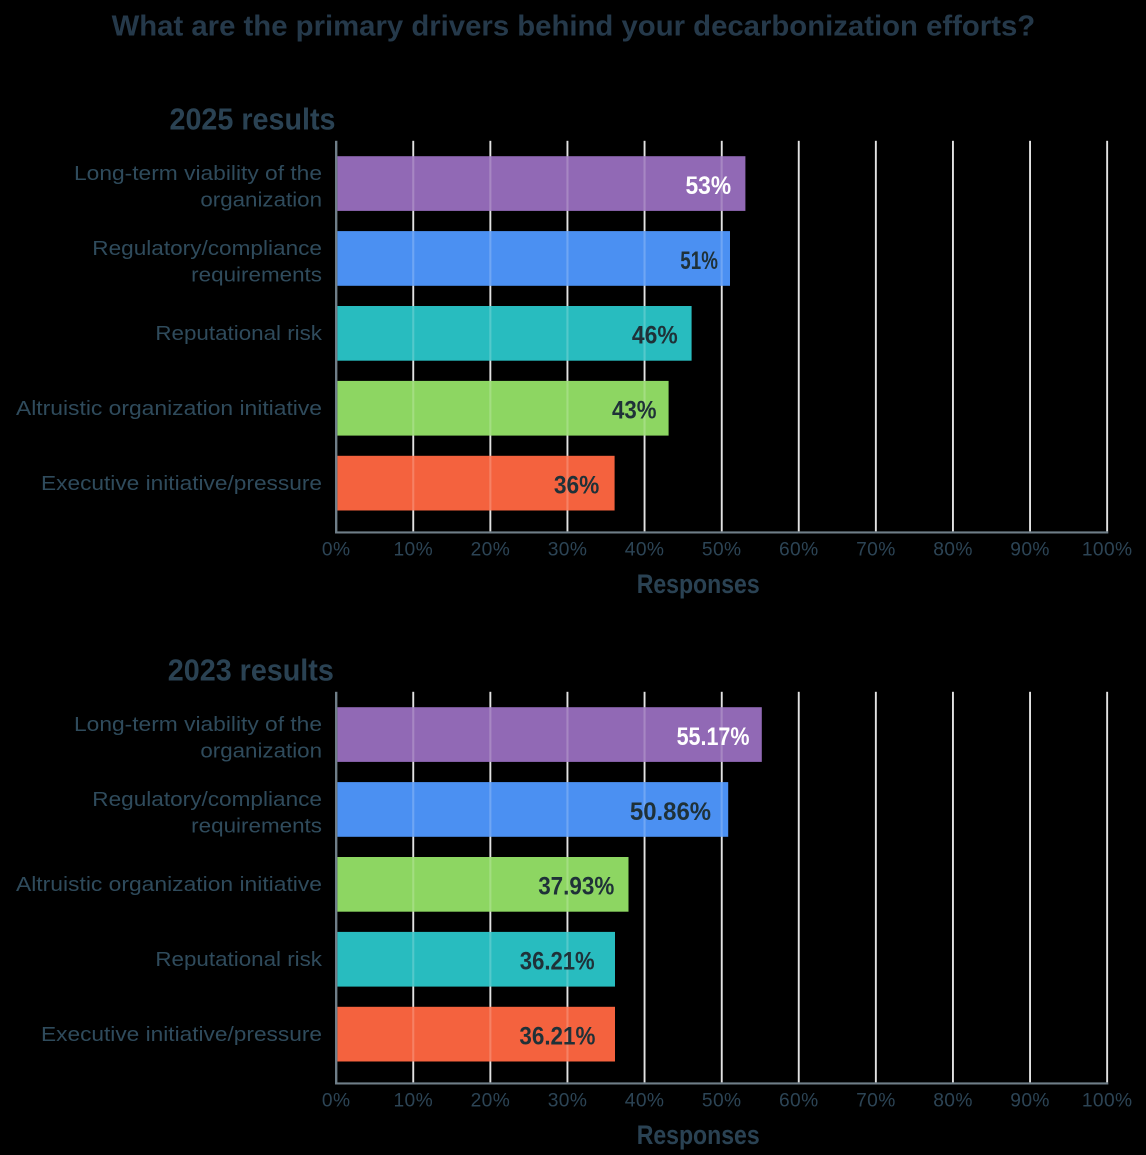 This screenshot has height=1155, width=1146. Describe the element at coordinates (253, 118) in the screenshot. I see `svg-text: 2025 results` at that location.